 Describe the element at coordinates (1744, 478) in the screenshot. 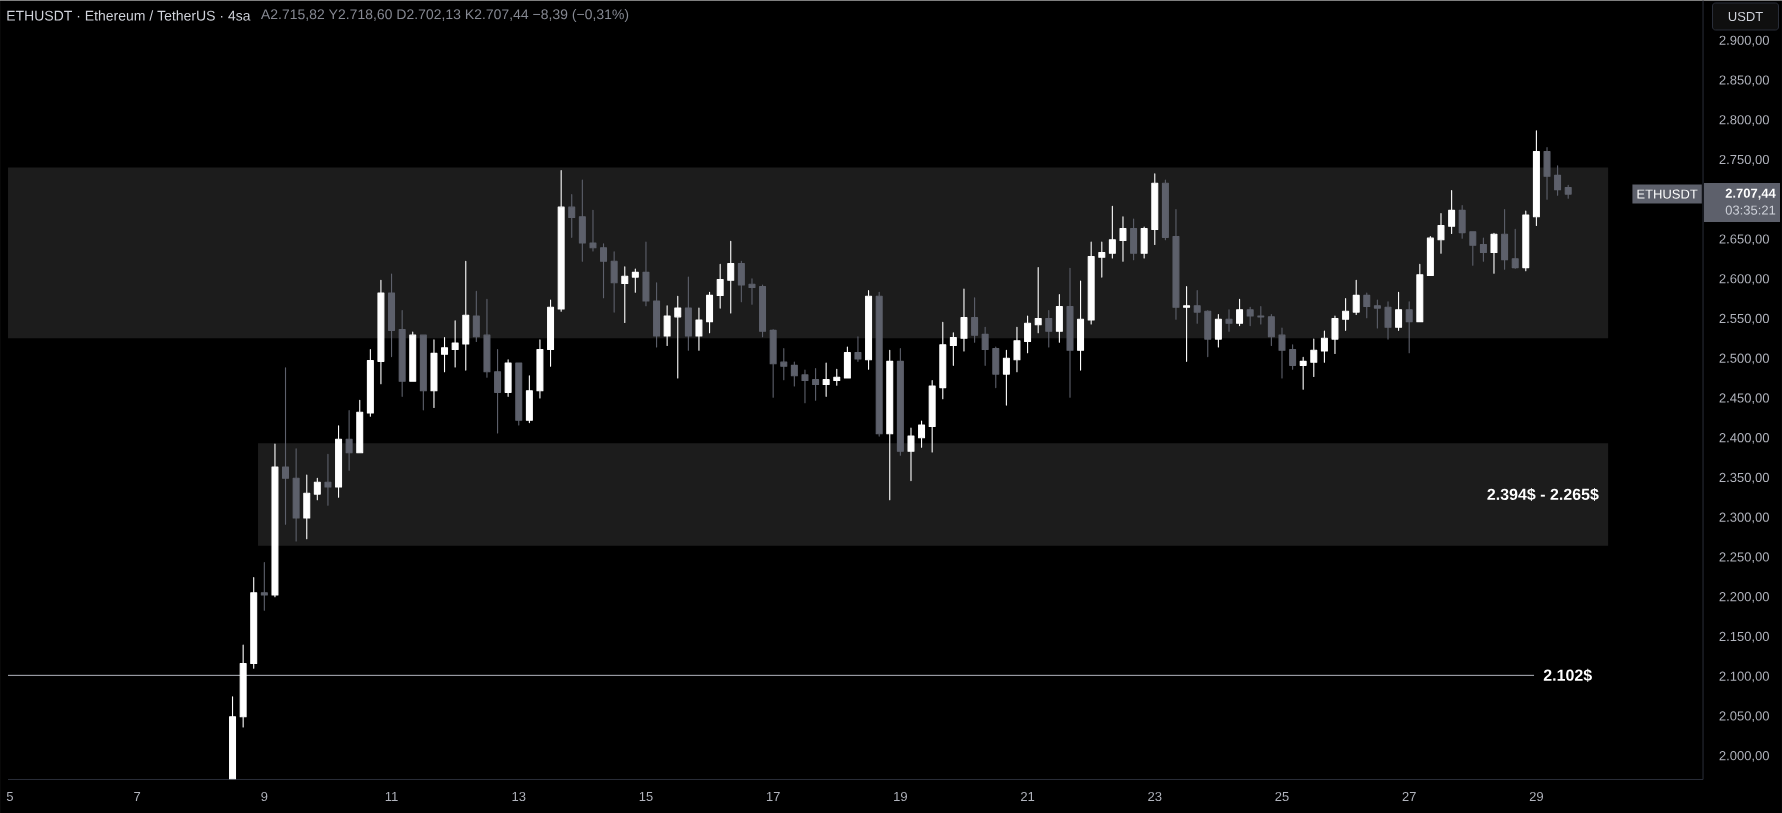

I see `y-tick-label: 2.350,00` at that location.